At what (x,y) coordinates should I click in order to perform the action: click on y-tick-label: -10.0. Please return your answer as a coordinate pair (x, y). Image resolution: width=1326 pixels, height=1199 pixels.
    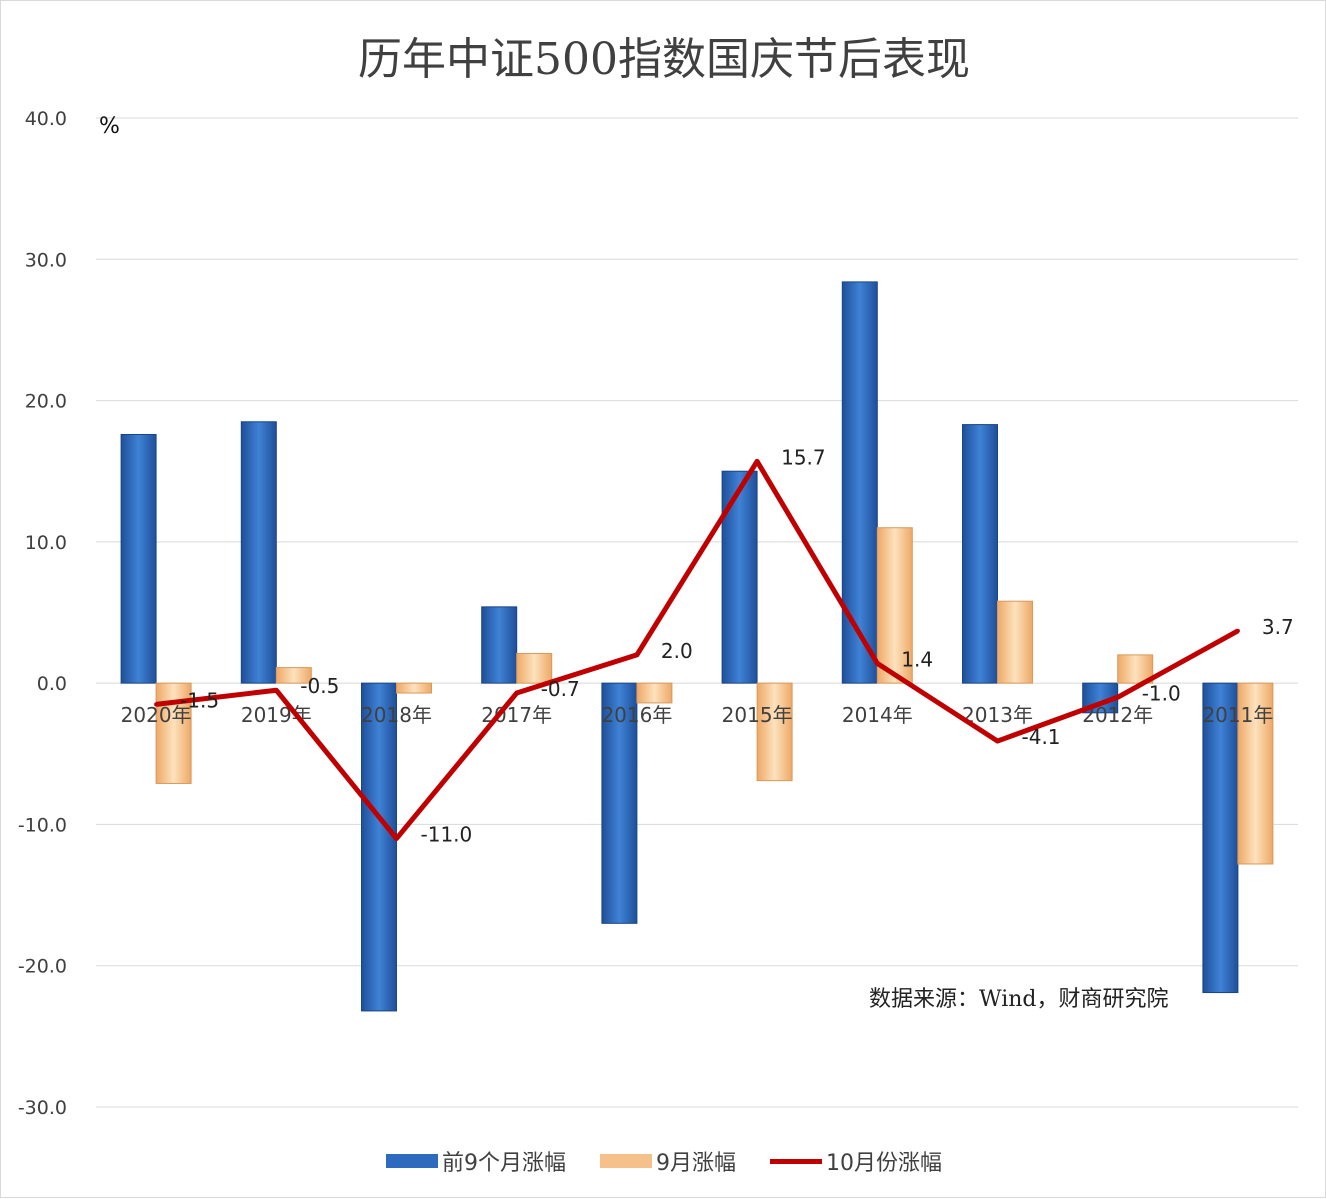
    Looking at the image, I should click on (42, 825).